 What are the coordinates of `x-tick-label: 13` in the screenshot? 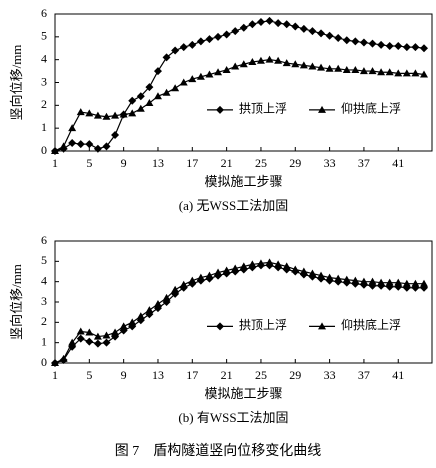 It's located at (158, 375).